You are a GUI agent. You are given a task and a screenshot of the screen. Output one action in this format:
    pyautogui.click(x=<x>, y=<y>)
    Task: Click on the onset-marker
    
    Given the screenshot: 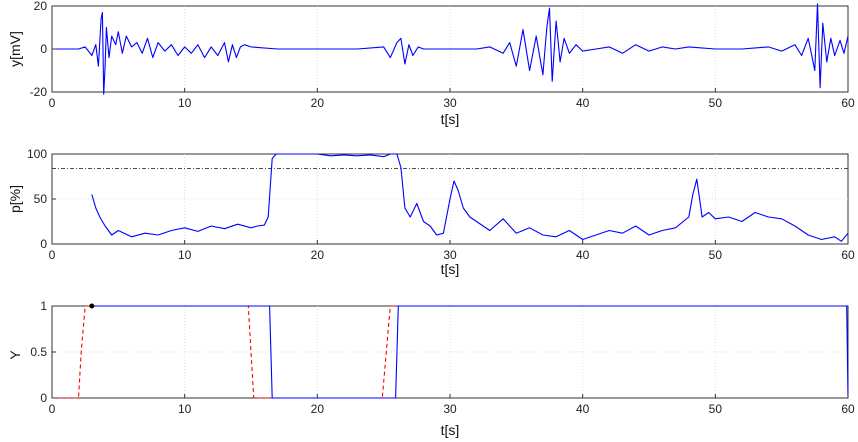 What is the action you would take?
    pyautogui.click(x=92, y=306)
    